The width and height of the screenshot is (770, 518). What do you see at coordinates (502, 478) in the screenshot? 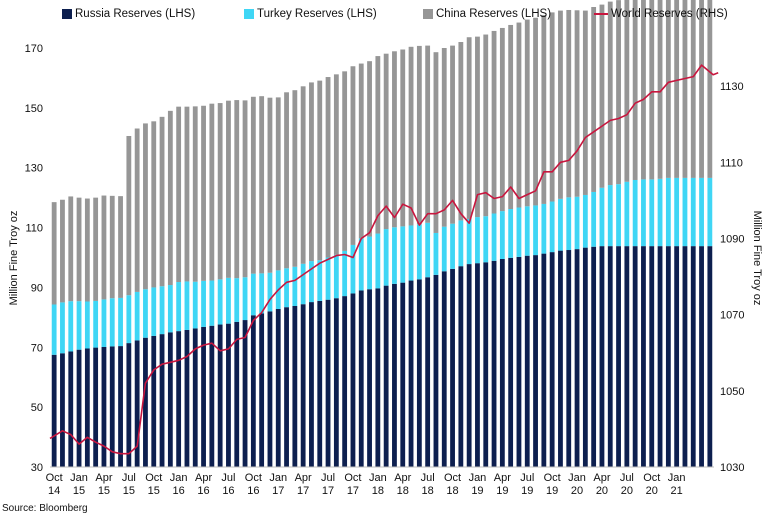
I see `x-tick-month: Apr` at bounding box center [502, 478].